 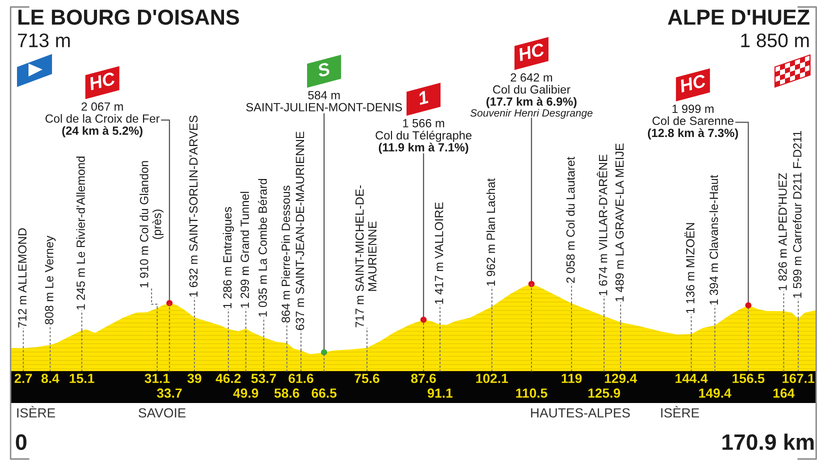 What do you see at coordinates (128, 17) in the screenshot?
I see `text: LE BOURG D'OISANS` at bounding box center [128, 17].